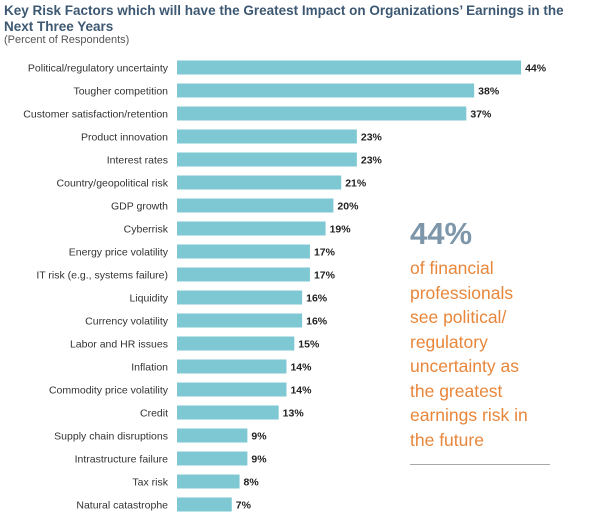 The height and width of the screenshot is (519, 600). What do you see at coordinates (154, 414) in the screenshot?
I see `category-label: Credit` at bounding box center [154, 414].